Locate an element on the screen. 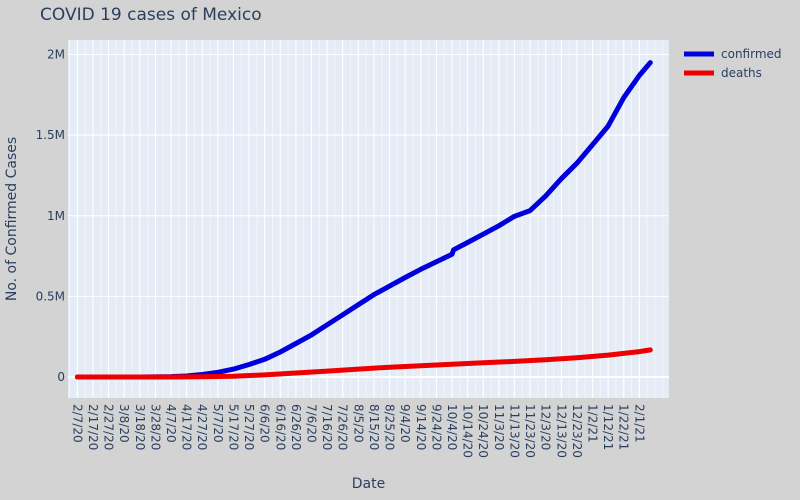 The image size is (800, 500). x-tick-label: 5/17/20 is located at coordinates (233, 427).